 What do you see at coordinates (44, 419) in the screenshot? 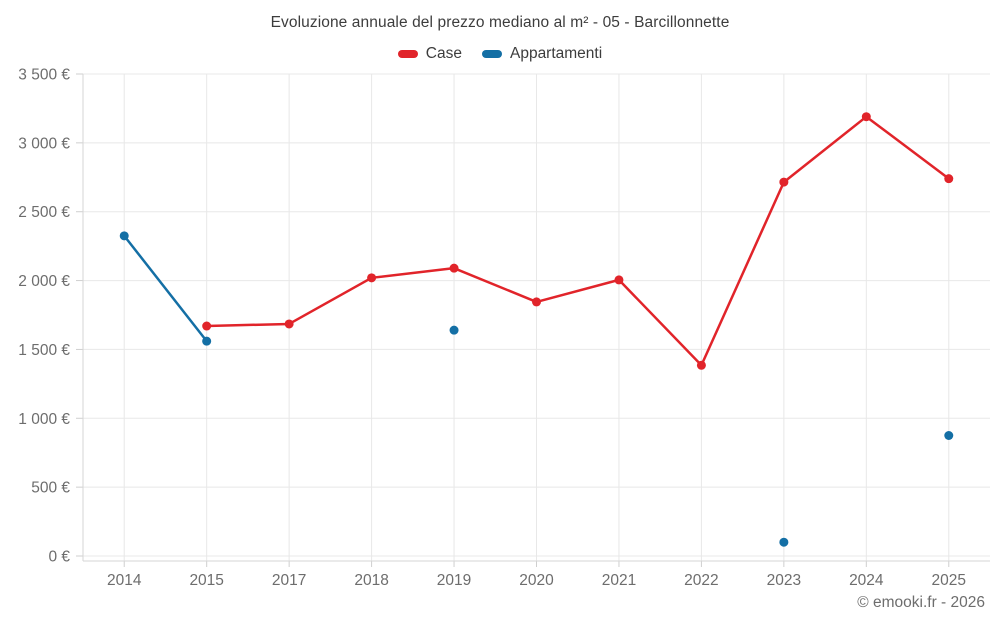
I see `y-tick-label: 1 000 €` at bounding box center [44, 419].